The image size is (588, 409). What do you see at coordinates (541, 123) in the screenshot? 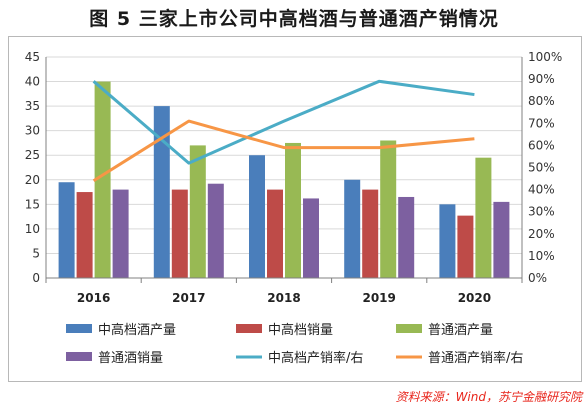
I see `y-right-tick-label: 70%` at bounding box center [541, 123].